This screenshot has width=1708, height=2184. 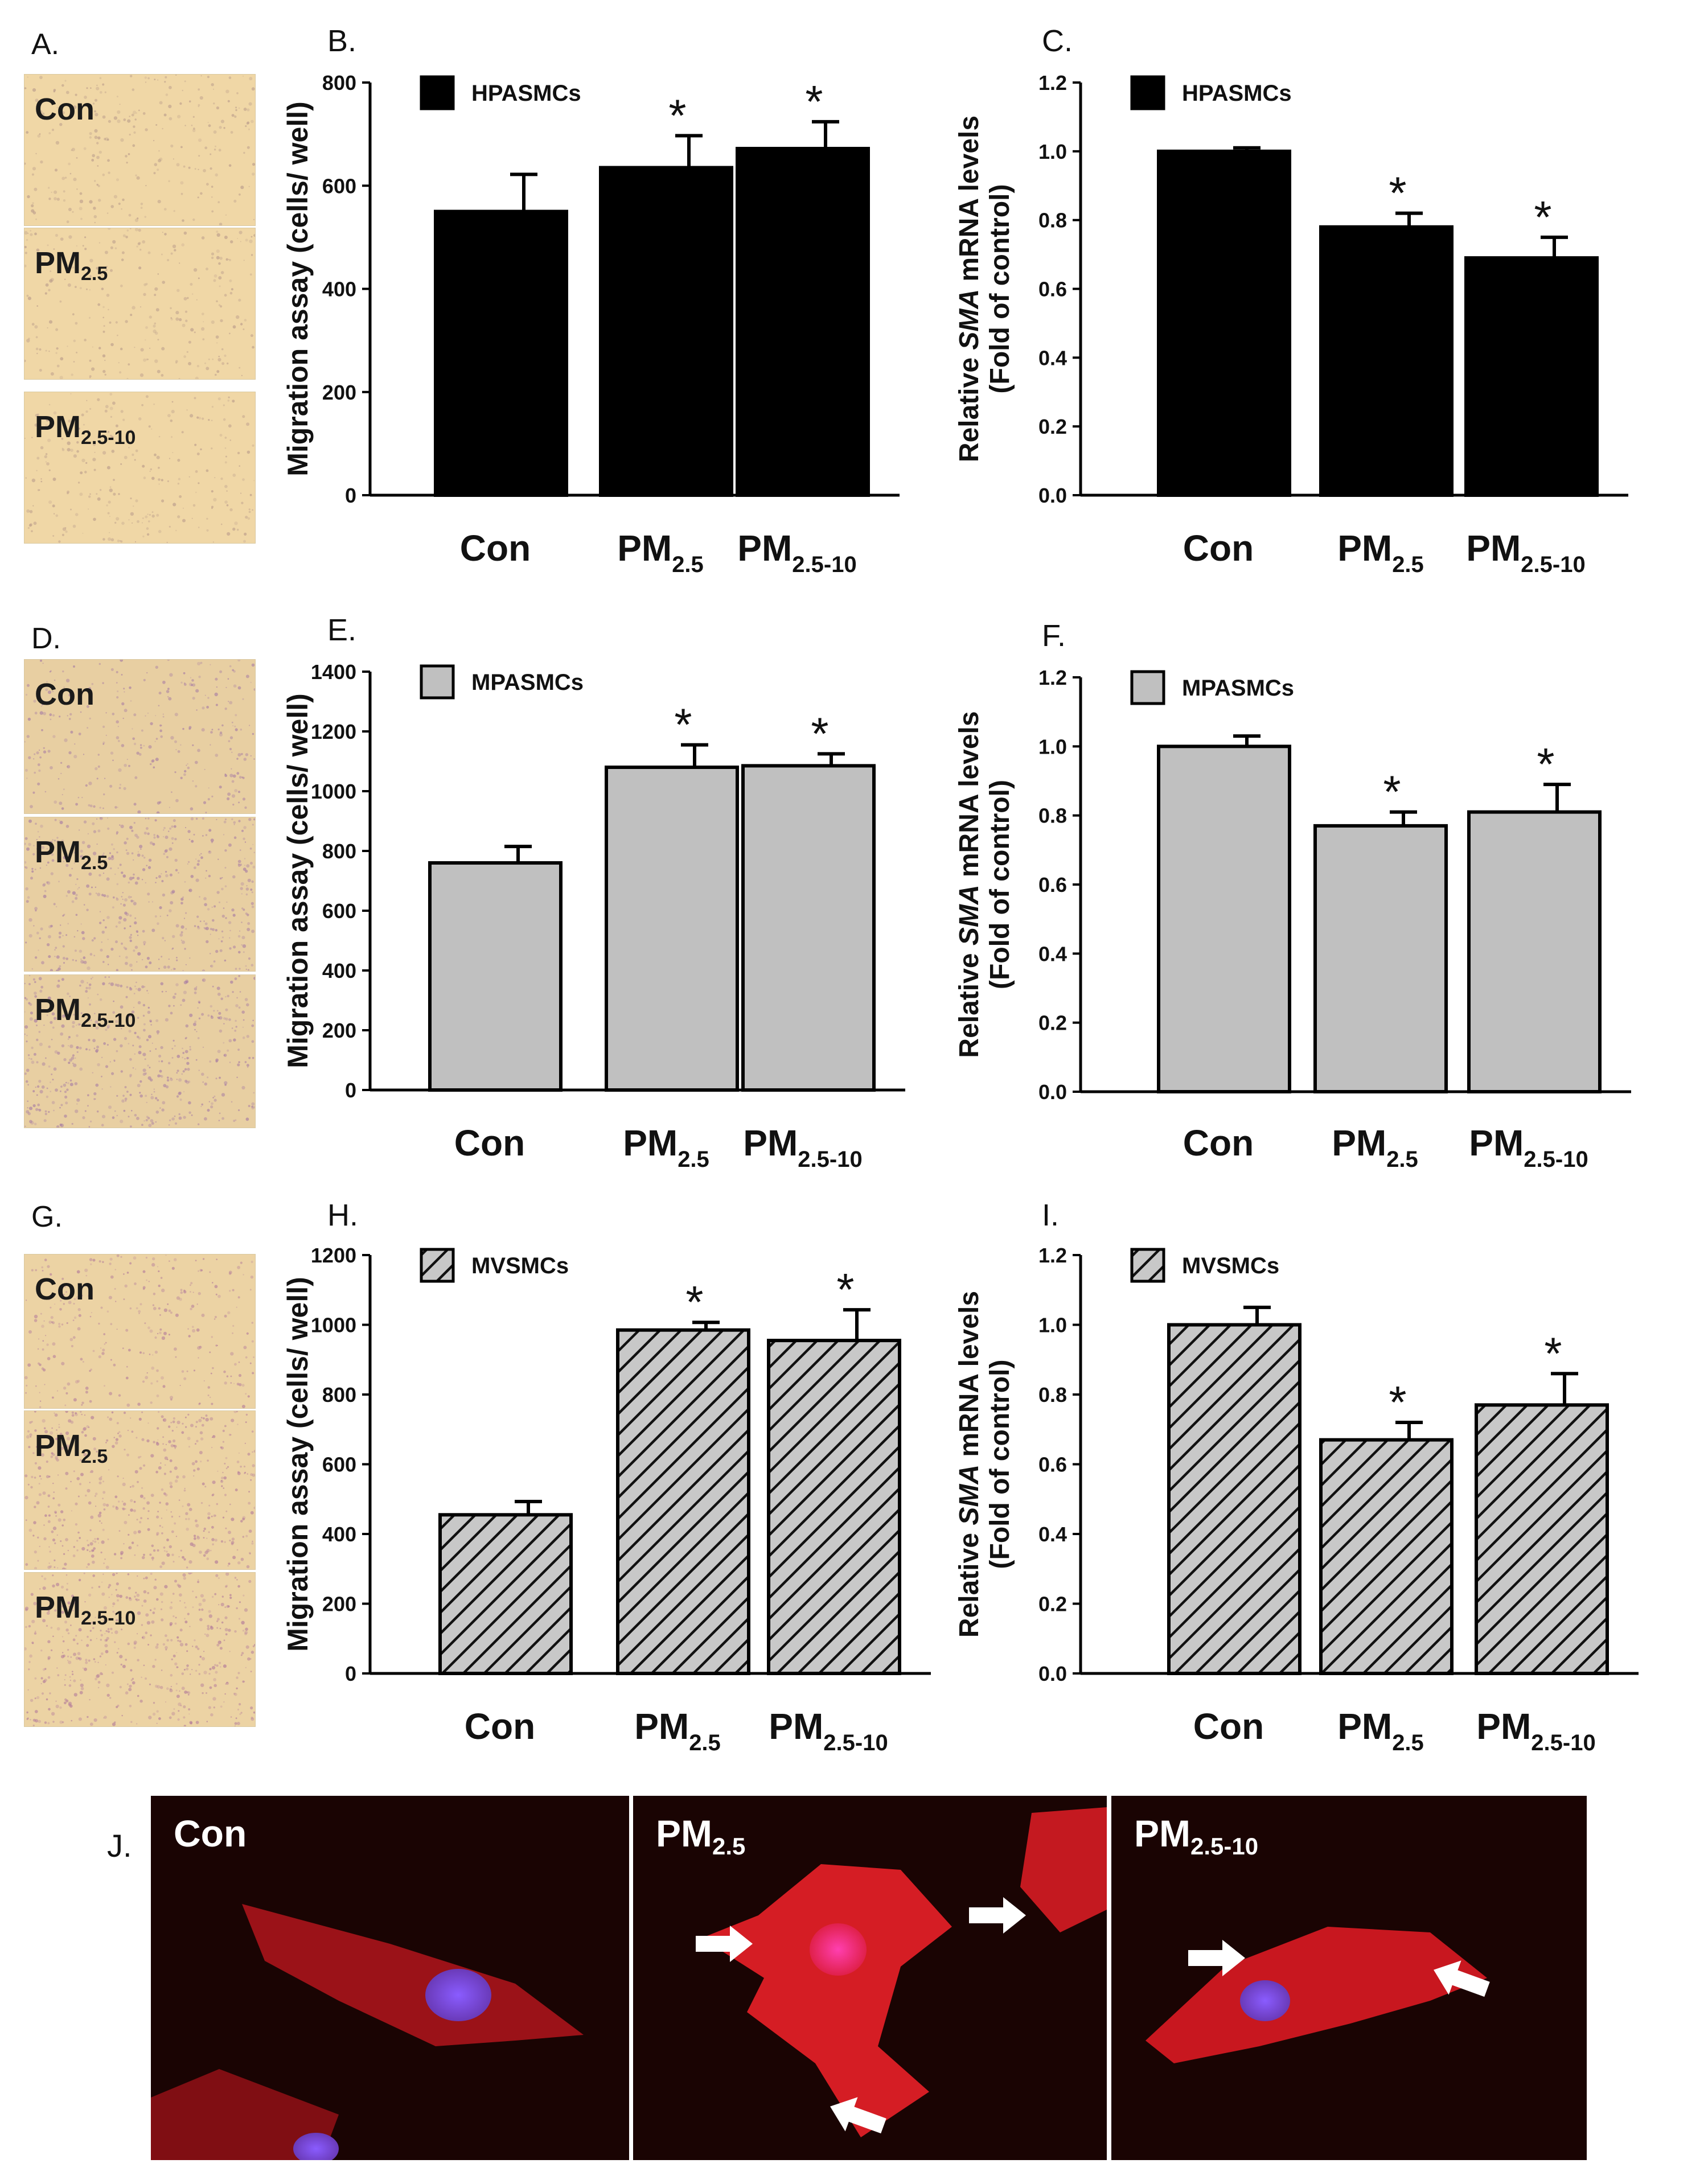 I want to click on panel-label-d: D., so click(x=46, y=639).